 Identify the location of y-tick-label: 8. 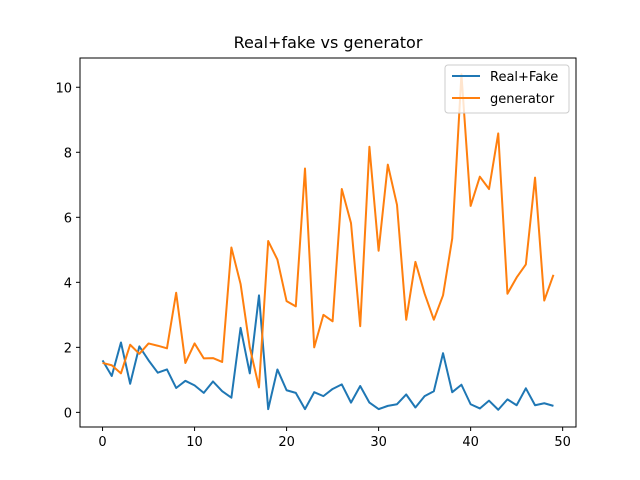
(68, 153).